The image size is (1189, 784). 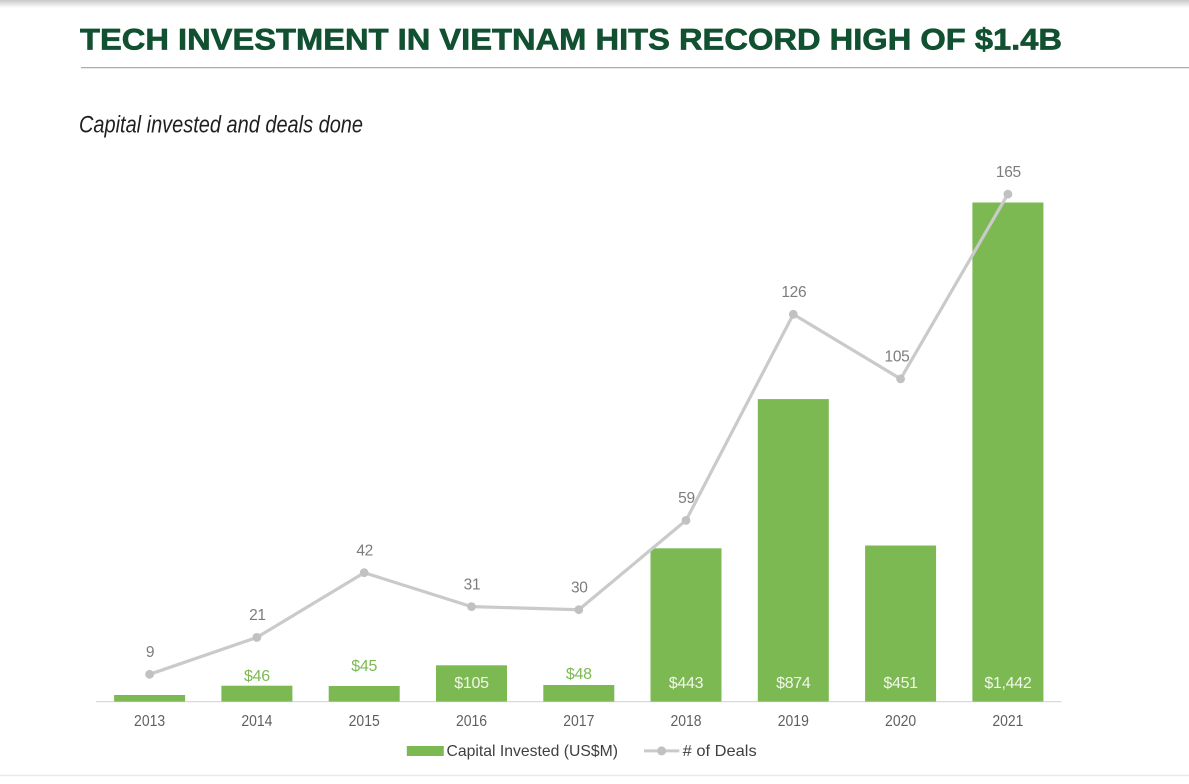 What do you see at coordinates (1007, 721) in the screenshot?
I see `svg-text: 2021` at bounding box center [1007, 721].